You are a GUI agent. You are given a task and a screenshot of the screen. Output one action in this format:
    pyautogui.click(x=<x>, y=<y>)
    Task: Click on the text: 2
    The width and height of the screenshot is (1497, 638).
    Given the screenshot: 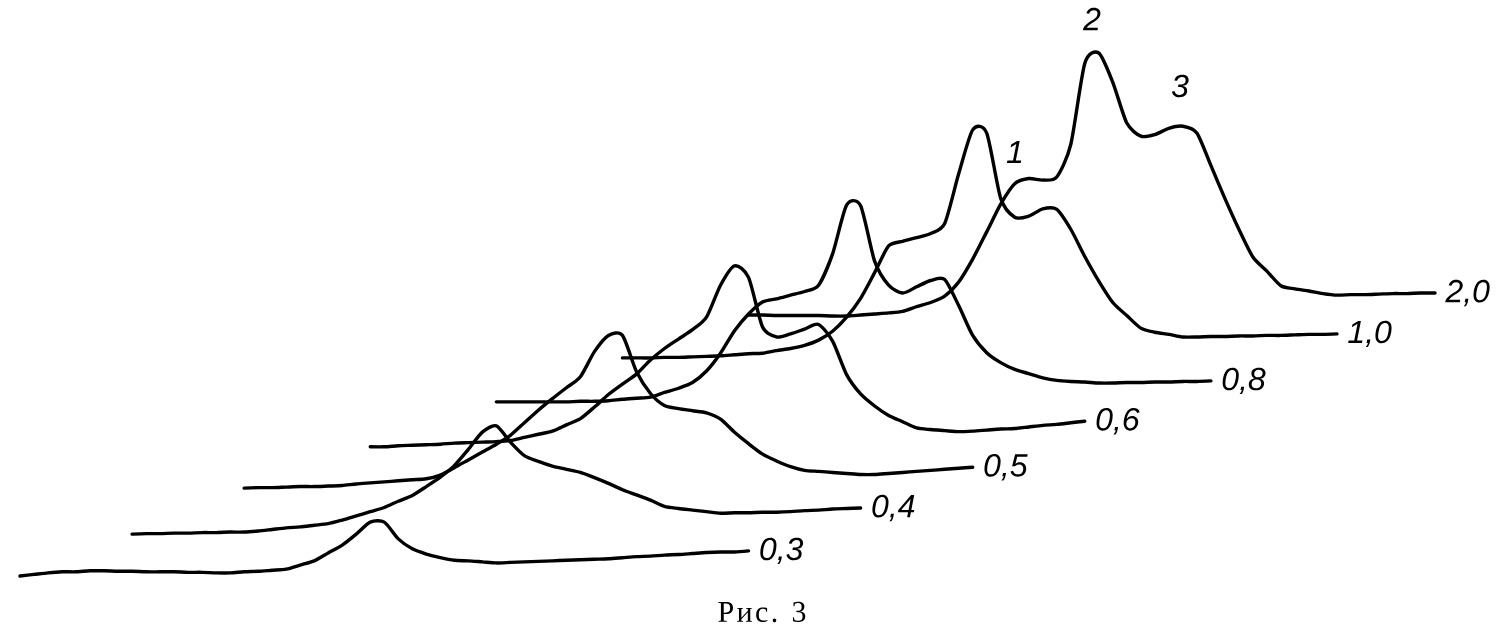 What is the action you would take?
    pyautogui.click(x=1091, y=19)
    